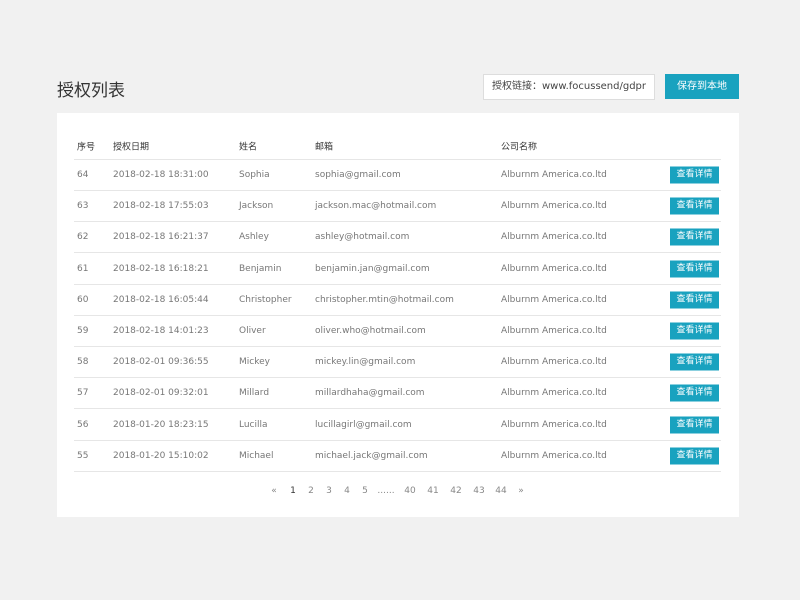 This screenshot has height=600, width=800. What do you see at coordinates (702, 86) in the screenshot?
I see `save-button: 保存到本地` at bounding box center [702, 86].